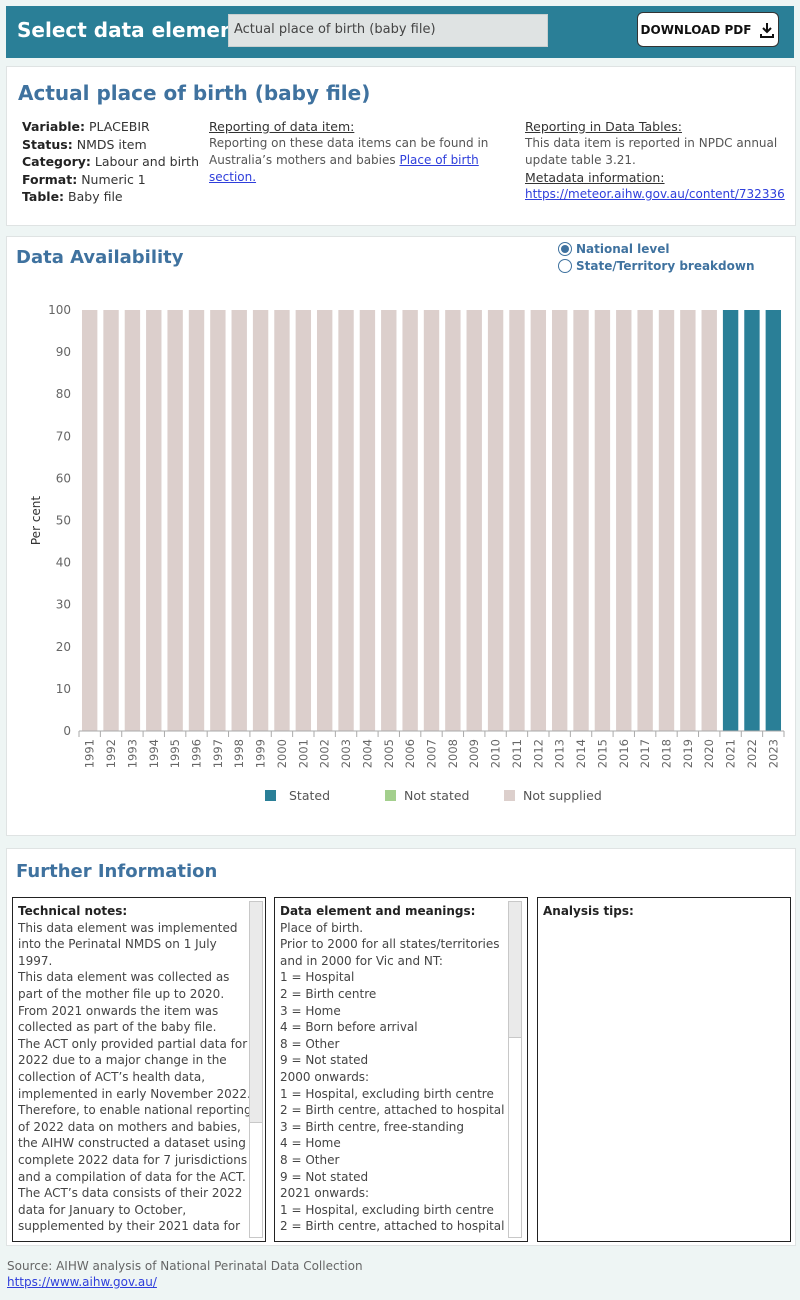  I want to click on page-title: Actual place of birth (baby file), so click(194, 93).